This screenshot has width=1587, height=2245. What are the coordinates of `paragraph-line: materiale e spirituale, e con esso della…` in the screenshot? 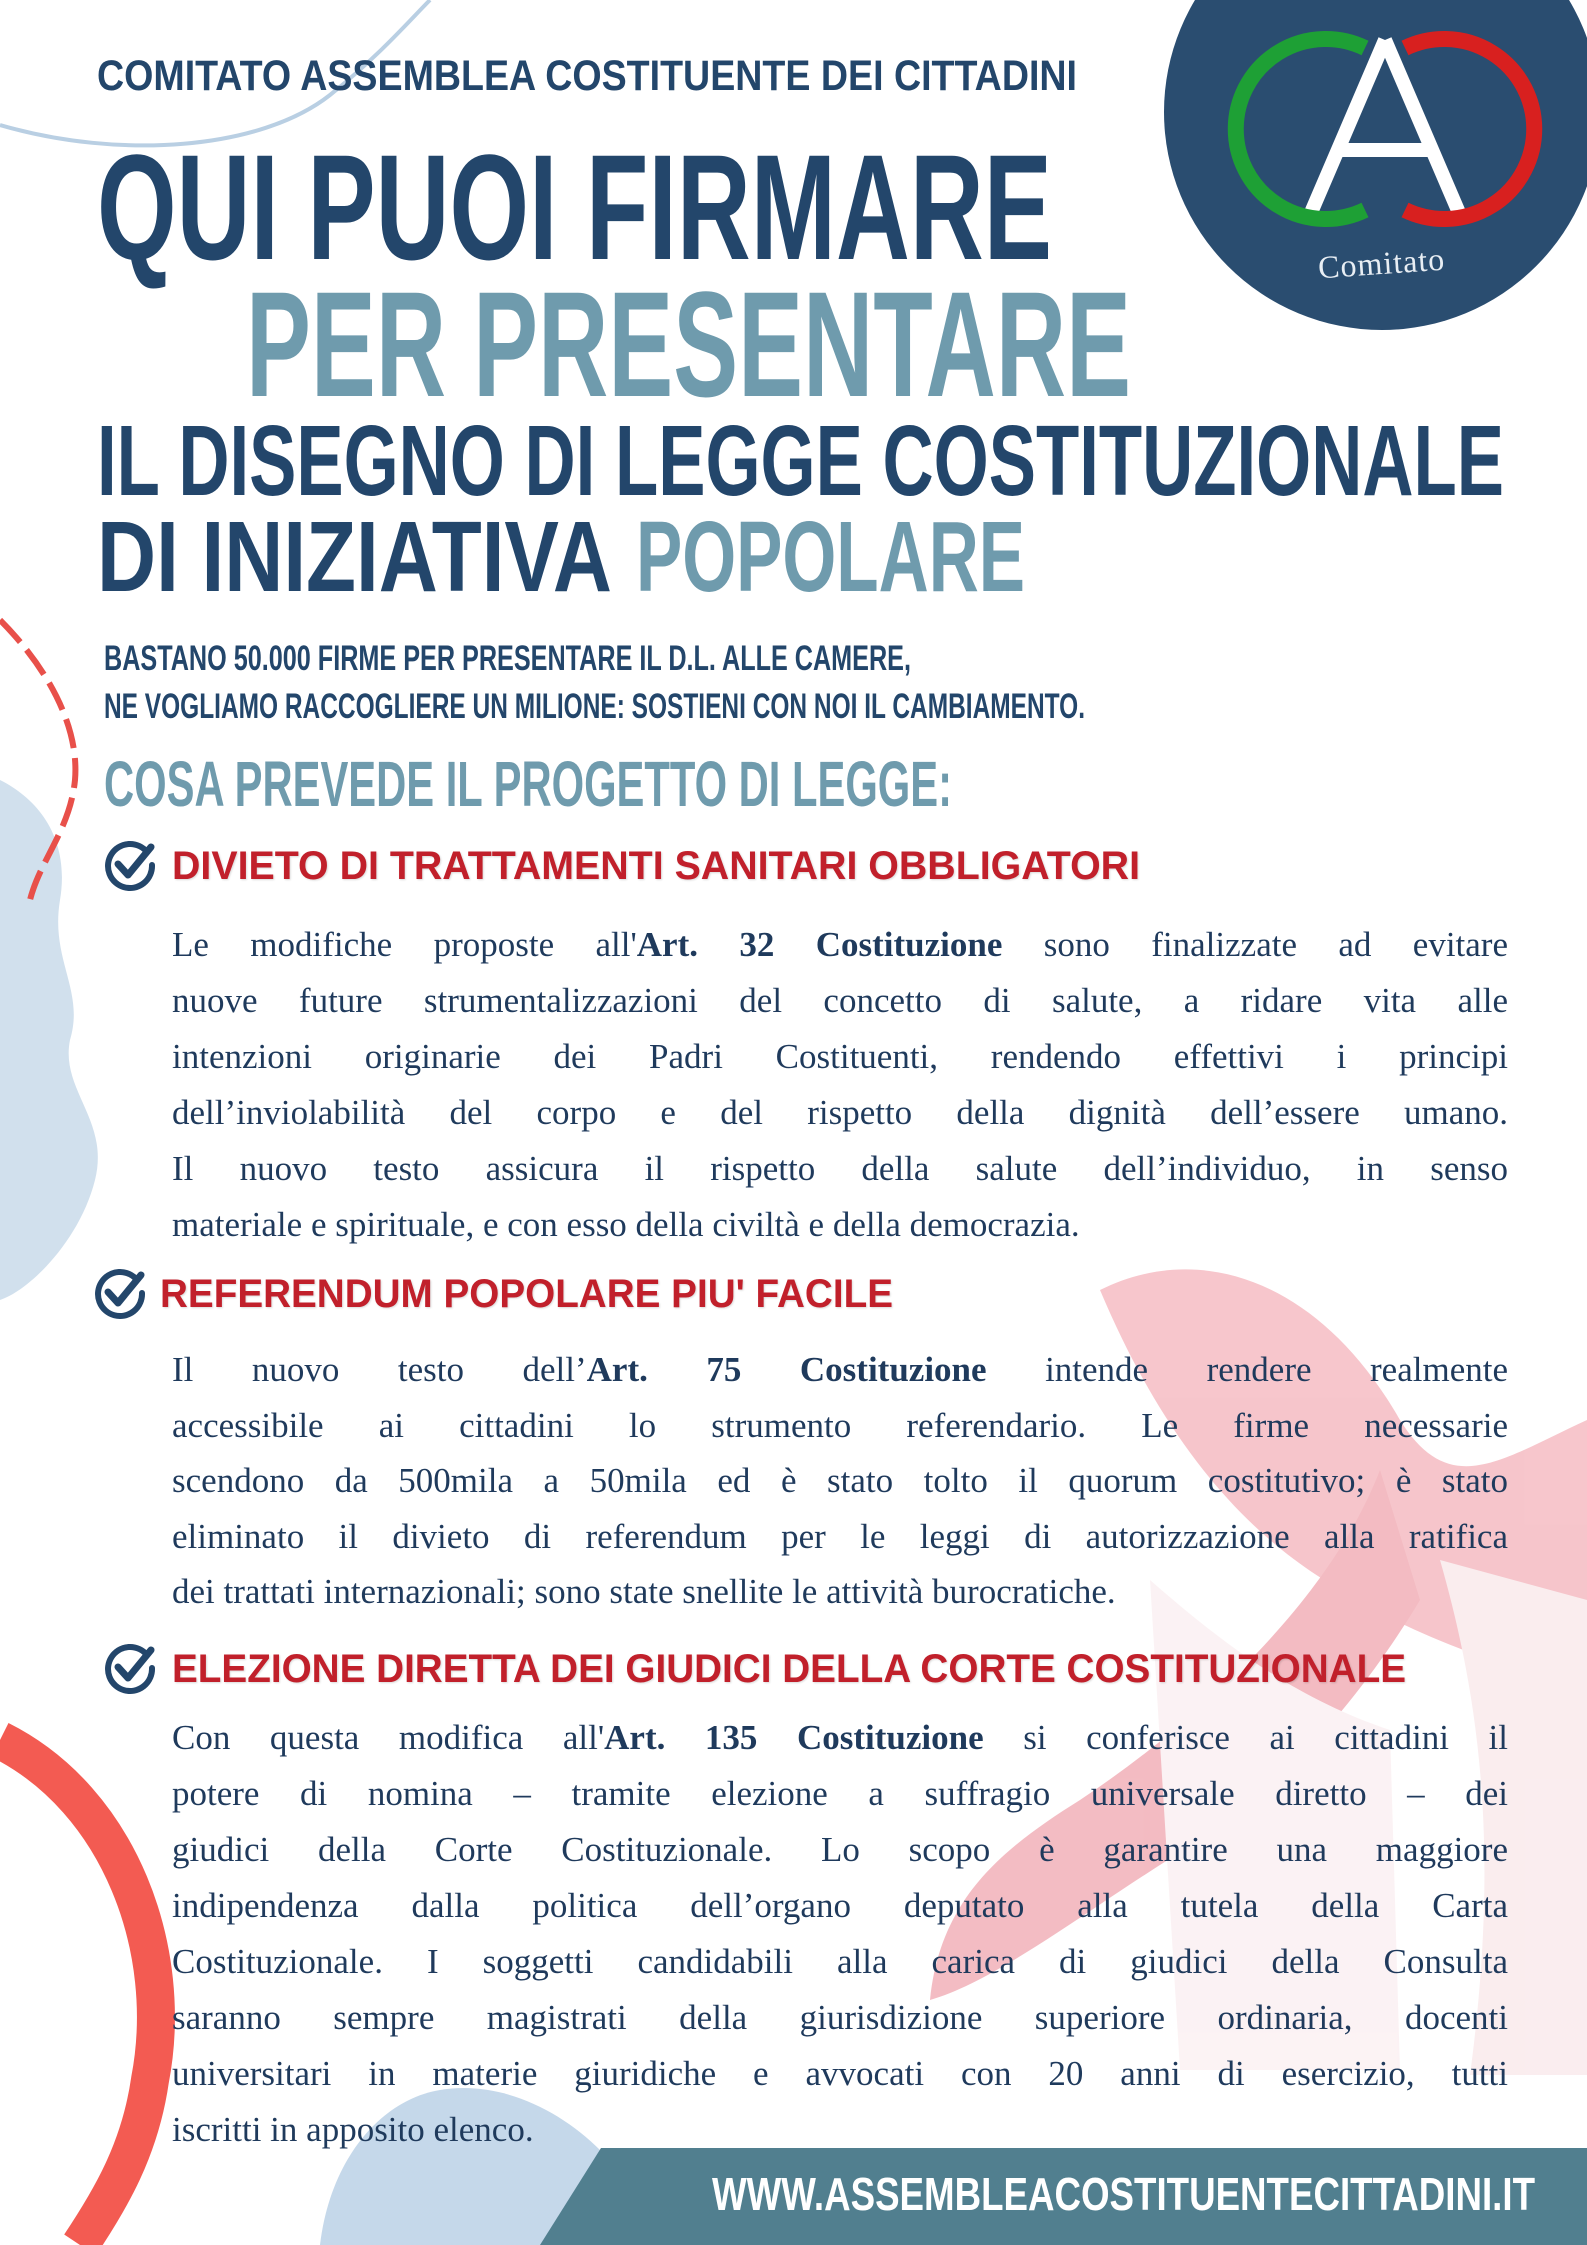 It's located at (840, 1225).